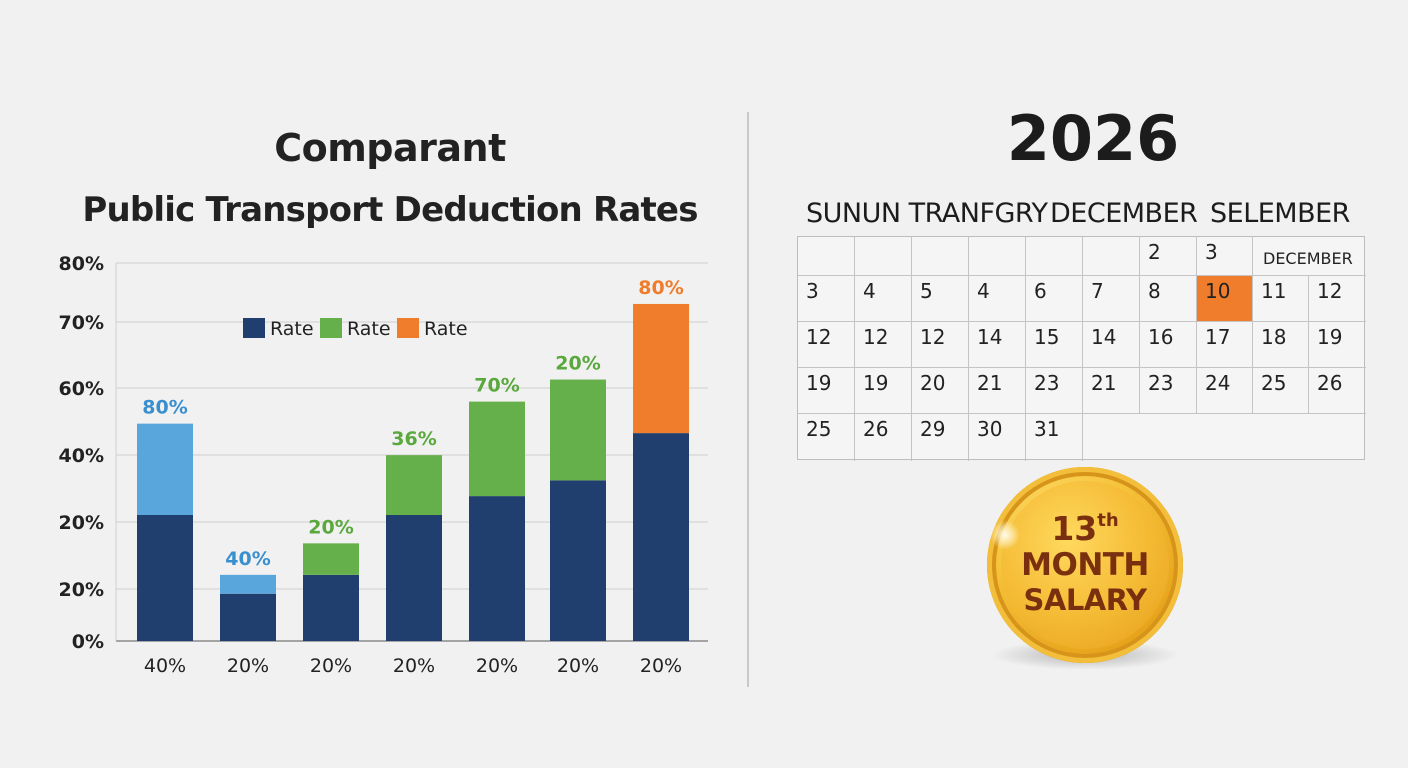 The height and width of the screenshot is (768, 1408). Describe the element at coordinates (1225, 345) in the screenshot. I see `calendar-day: 17` at that location.